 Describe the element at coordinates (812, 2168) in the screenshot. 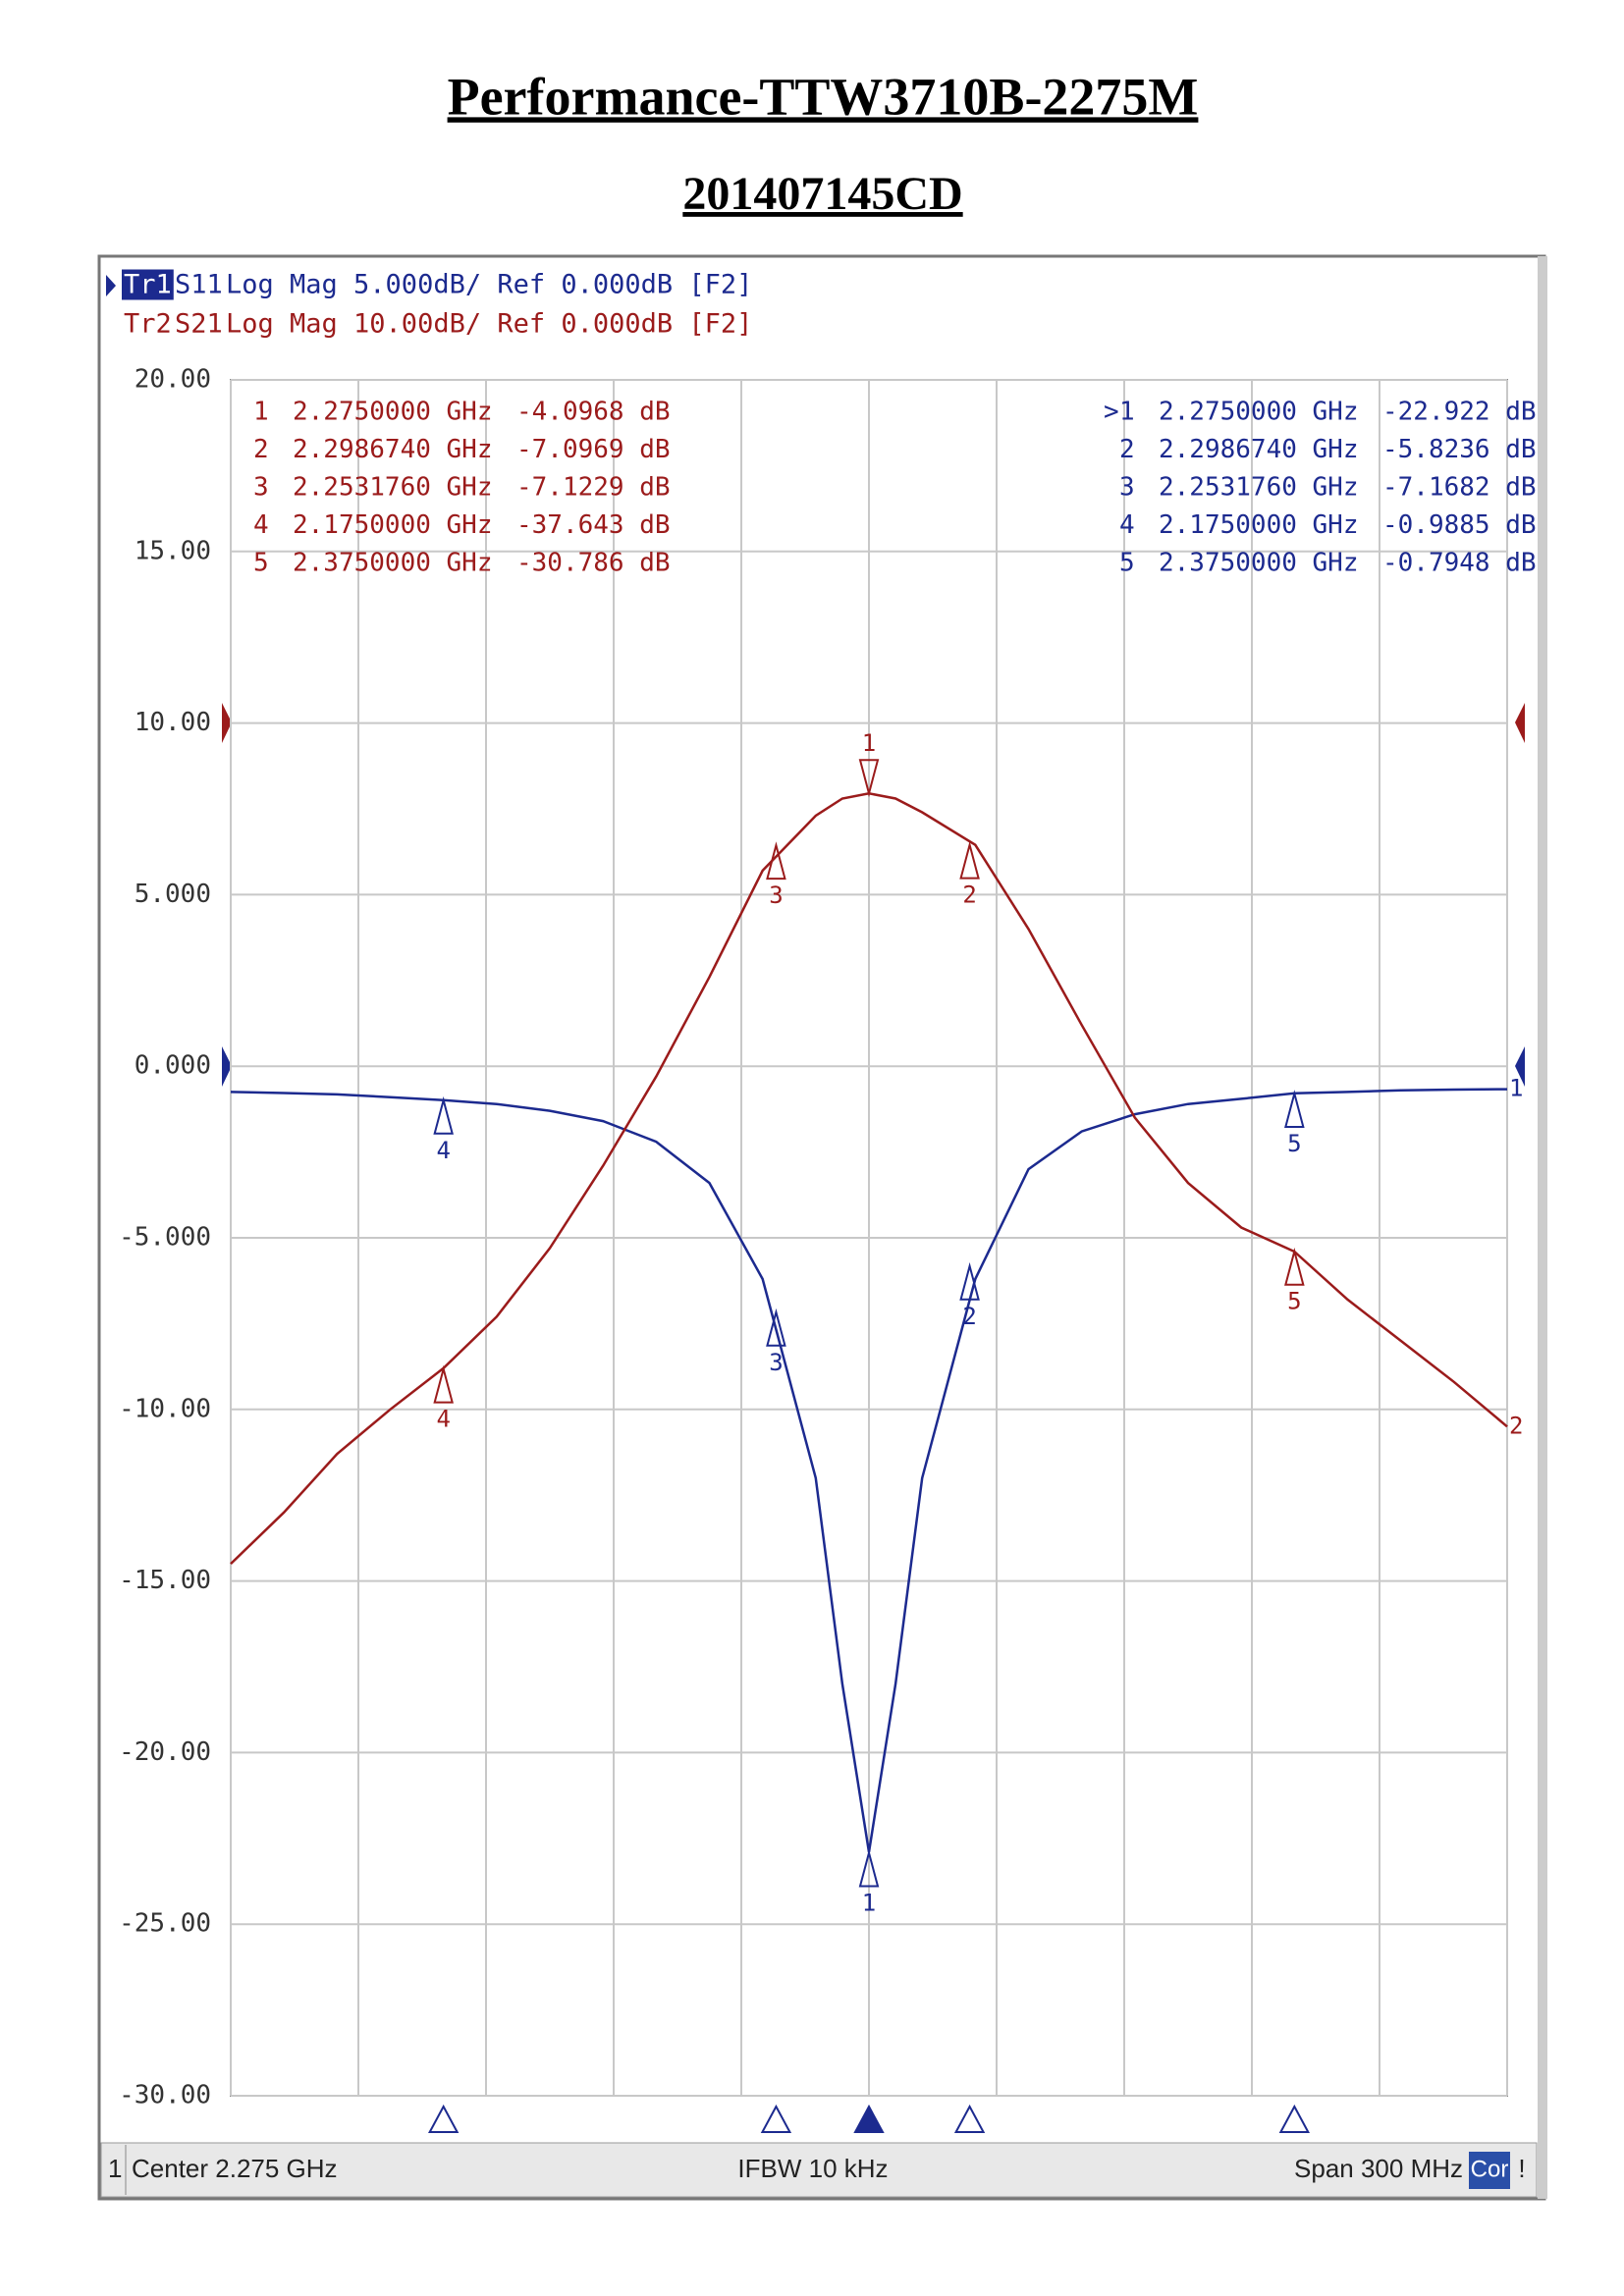

I see `footer-ifbw: IFBW 10 kHz` at that location.